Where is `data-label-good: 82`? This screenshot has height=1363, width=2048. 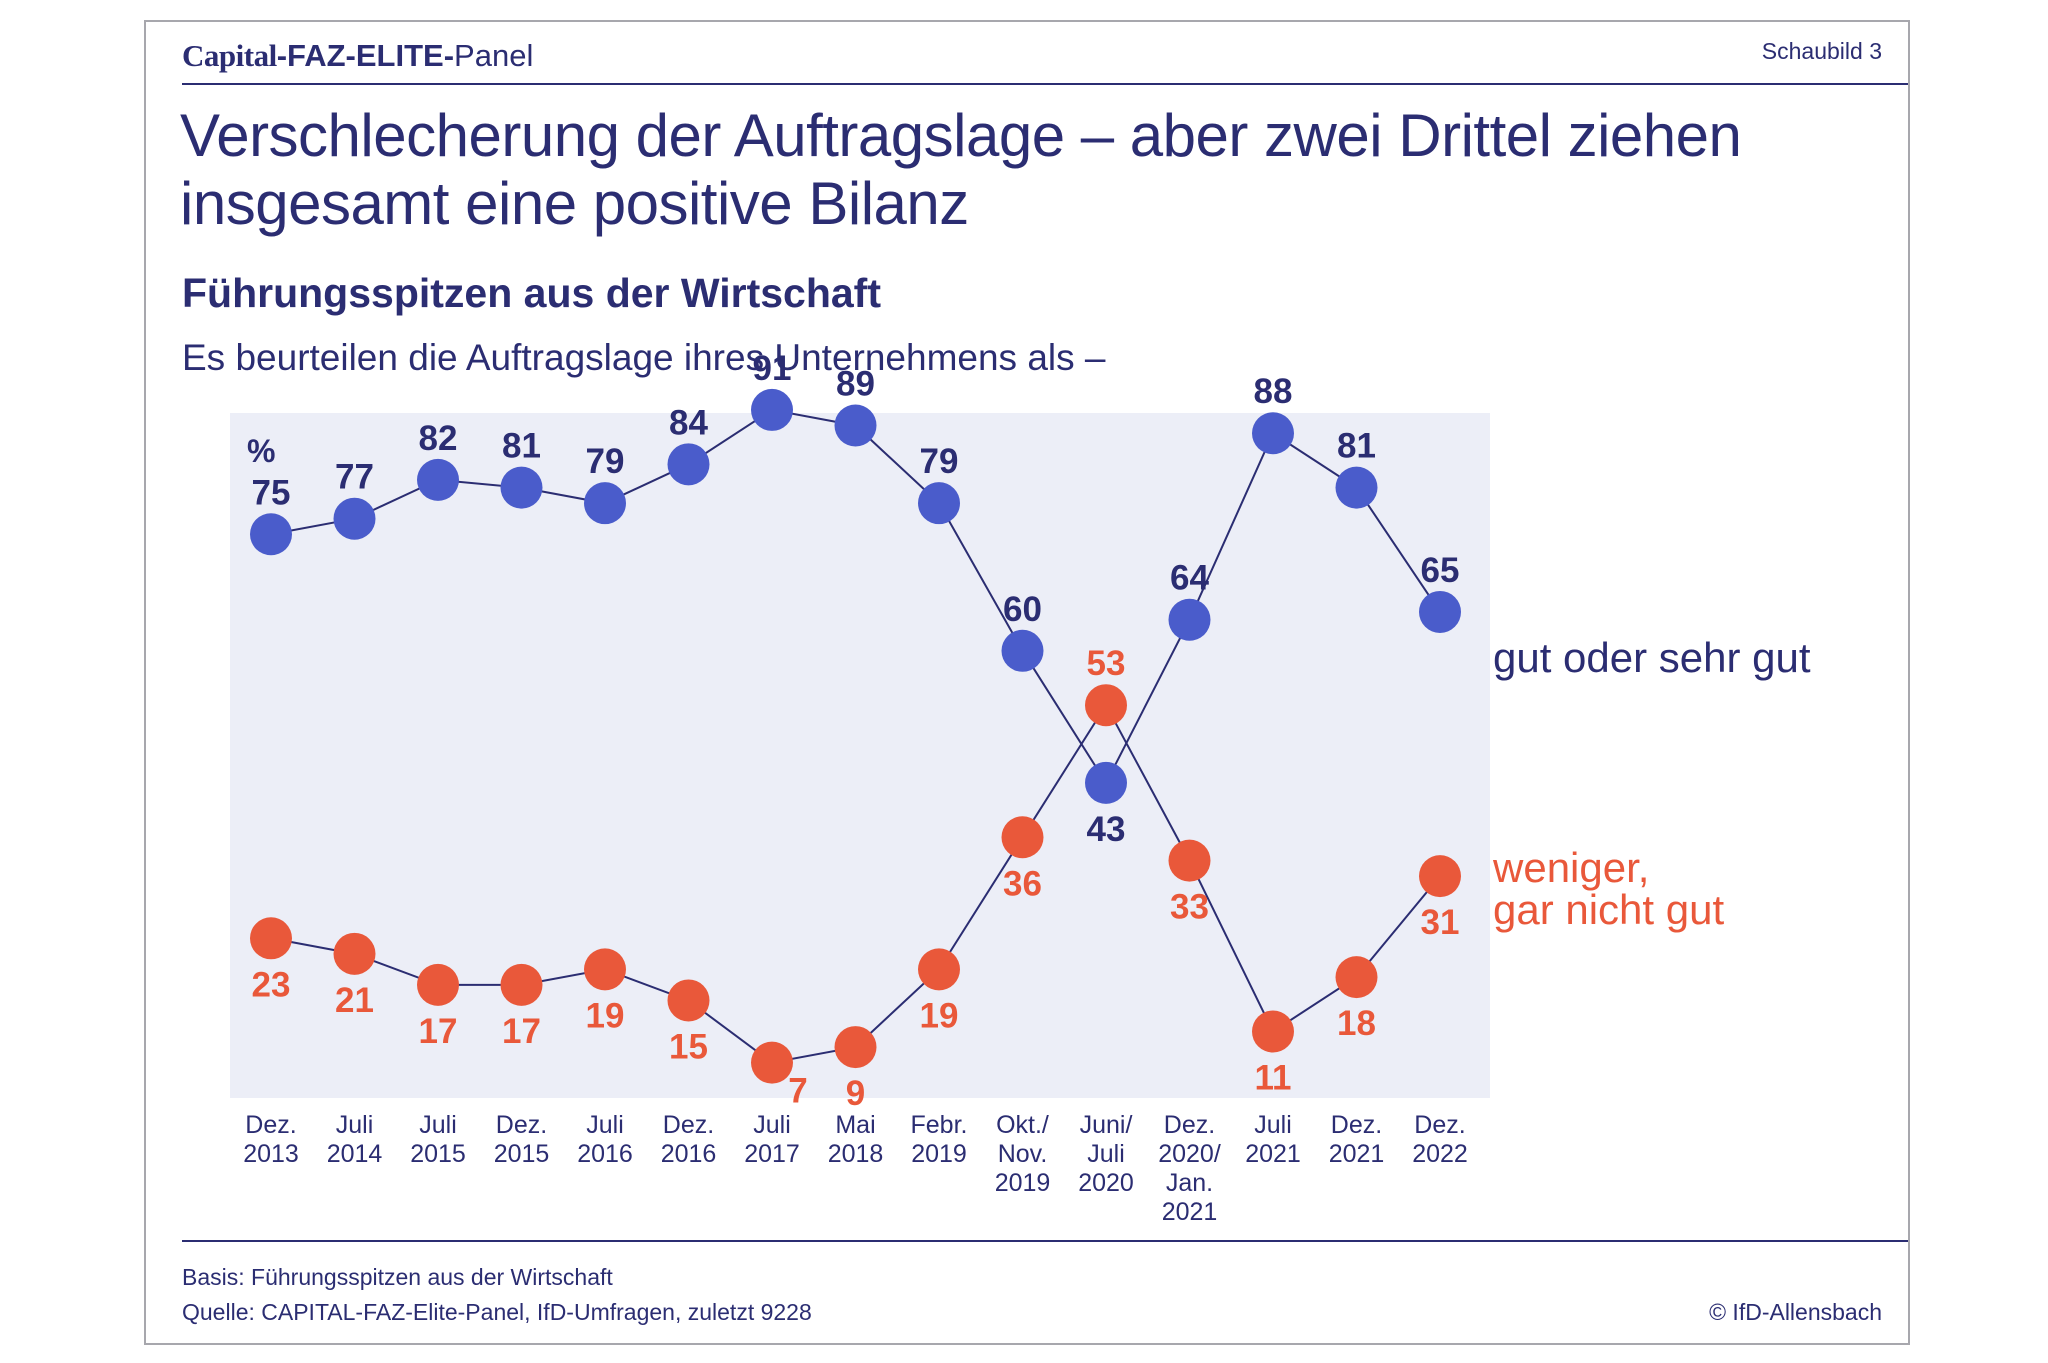
data-label-good: 82 is located at coordinates (438, 438).